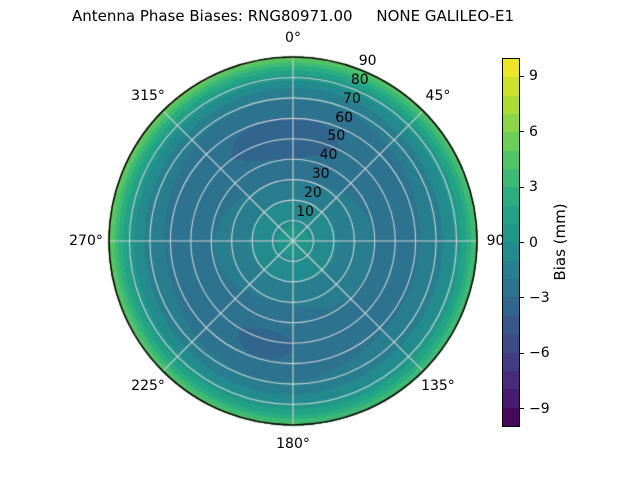 This screenshot has height=480, width=640. I want to click on colorbar-tick-label: −3, so click(539, 297).